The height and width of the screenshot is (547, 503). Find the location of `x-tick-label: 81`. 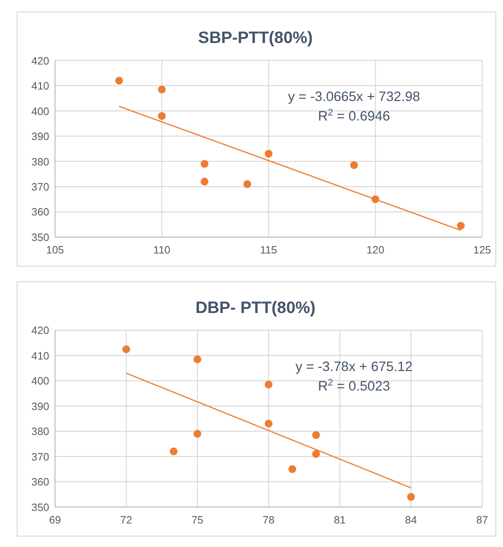

x-tick-label: 81 is located at coordinates (340, 520).